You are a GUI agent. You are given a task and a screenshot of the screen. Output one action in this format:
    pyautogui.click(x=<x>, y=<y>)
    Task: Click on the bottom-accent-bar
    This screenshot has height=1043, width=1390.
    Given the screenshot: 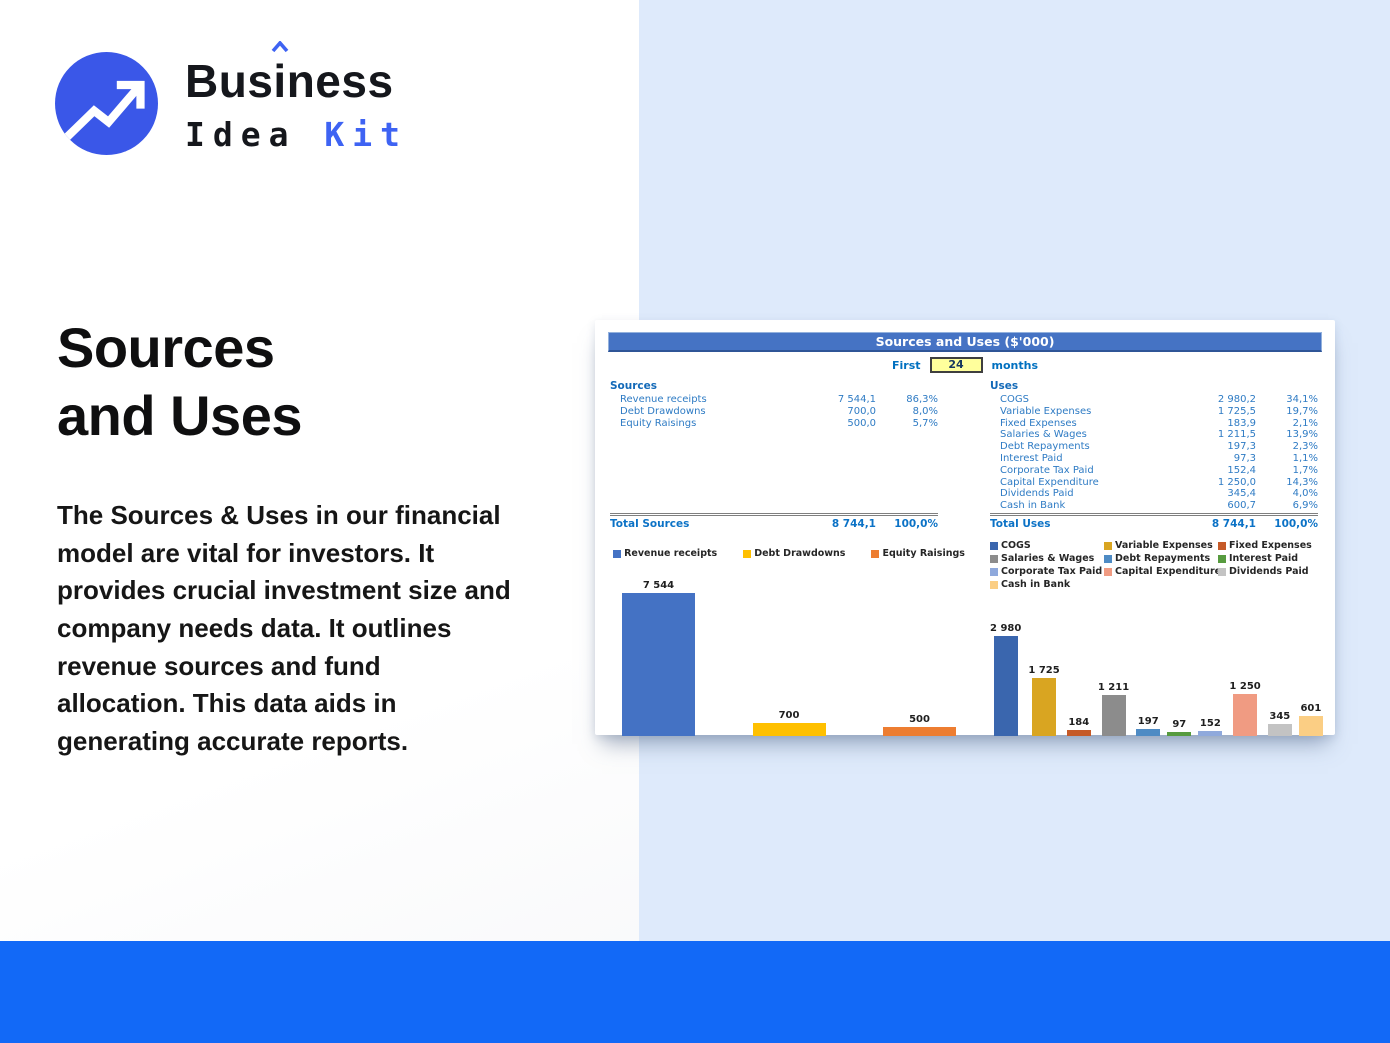 What is the action you would take?
    pyautogui.click(x=695, y=992)
    